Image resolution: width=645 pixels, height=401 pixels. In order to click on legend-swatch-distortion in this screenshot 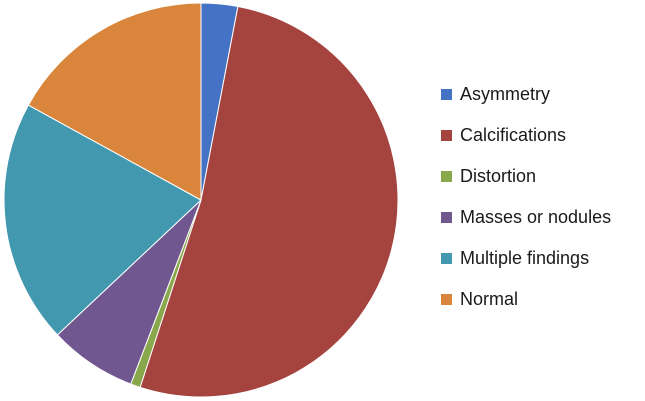, I will do `click(446, 176)`.